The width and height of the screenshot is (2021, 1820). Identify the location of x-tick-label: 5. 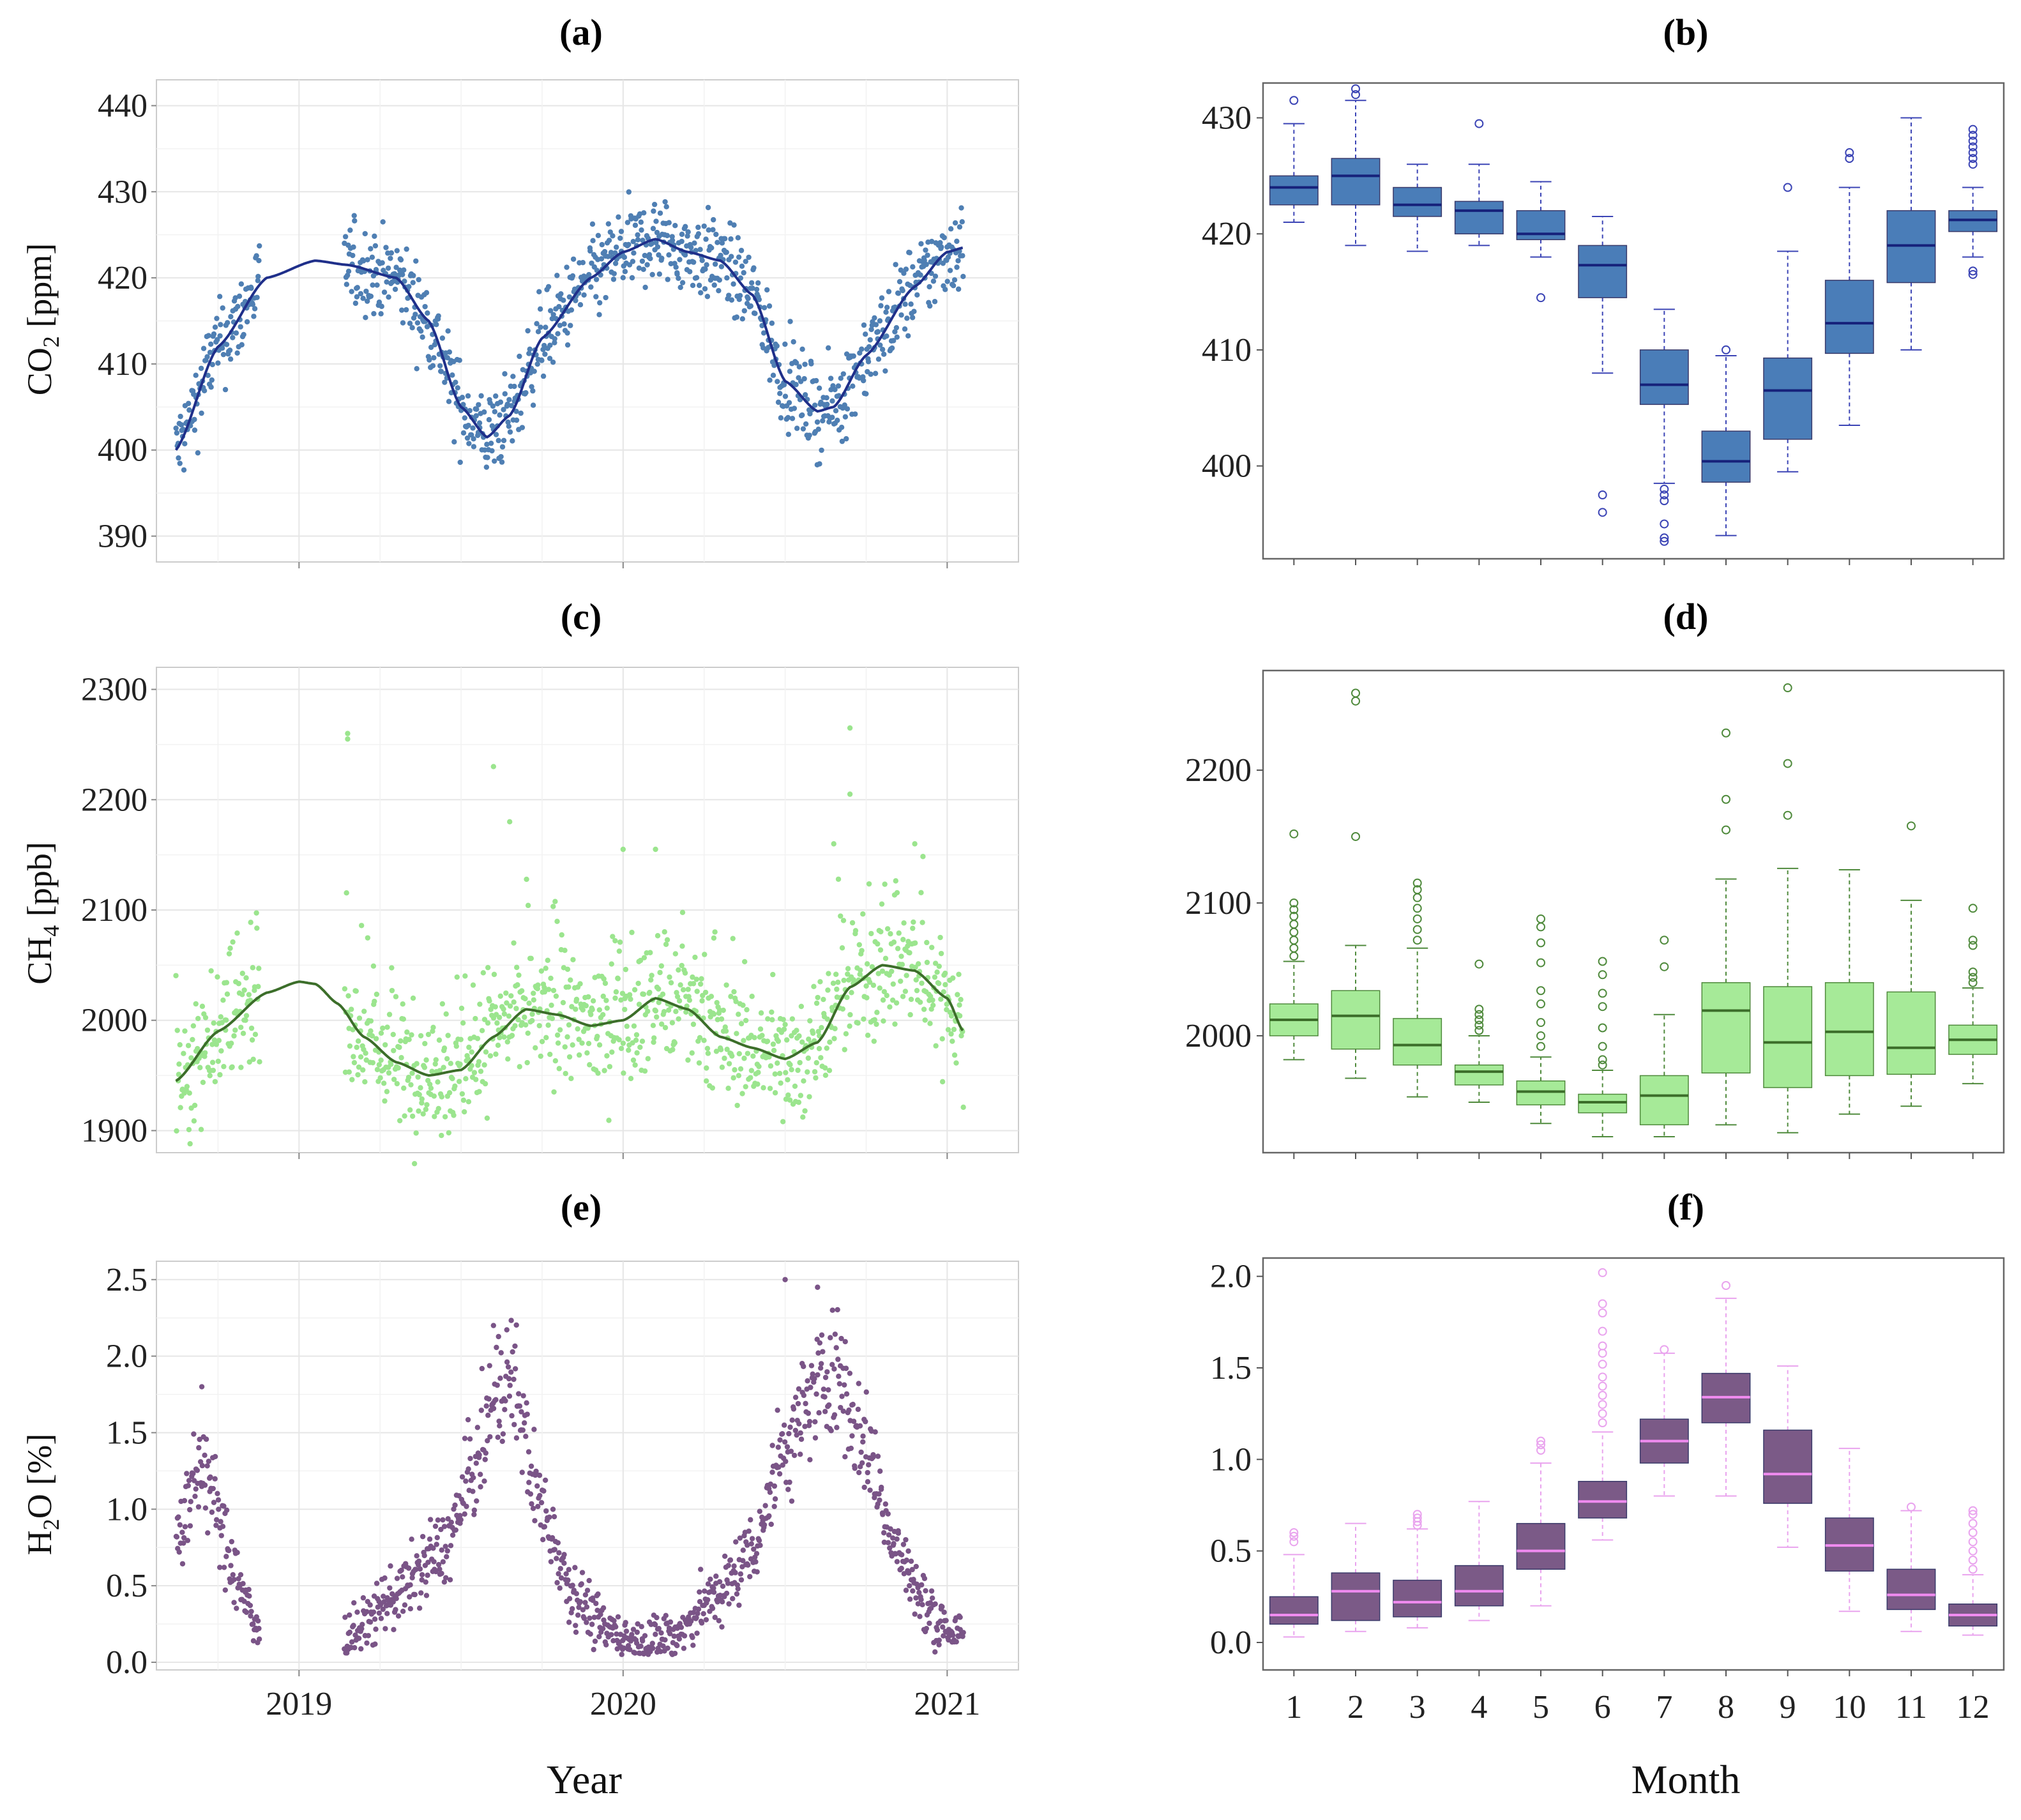
(1541, 1707).